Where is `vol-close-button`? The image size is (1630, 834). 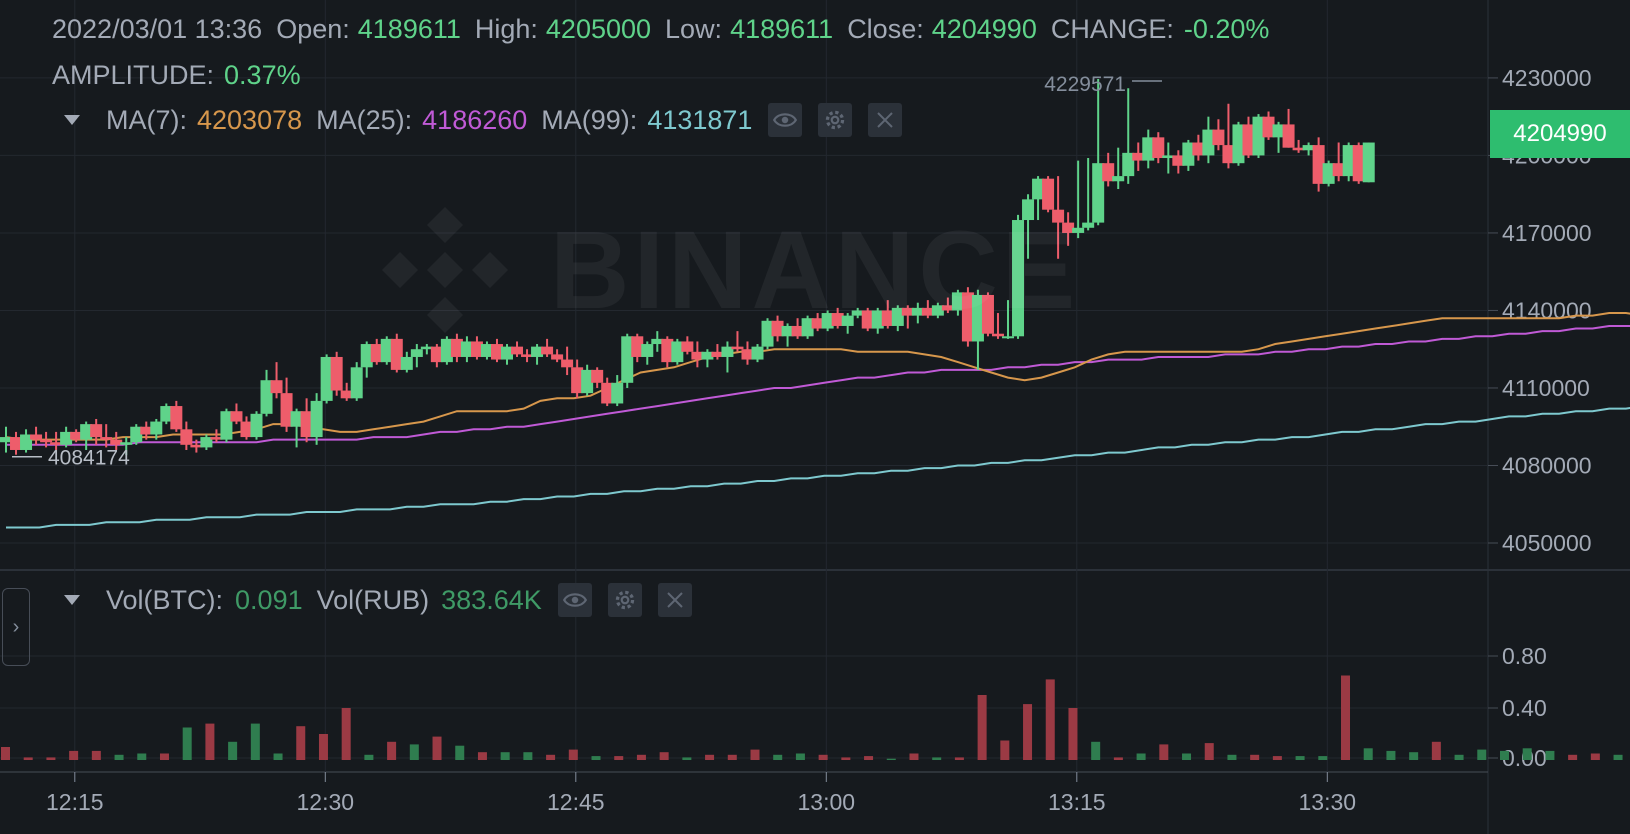
vol-close-button is located at coordinates (674, 600).